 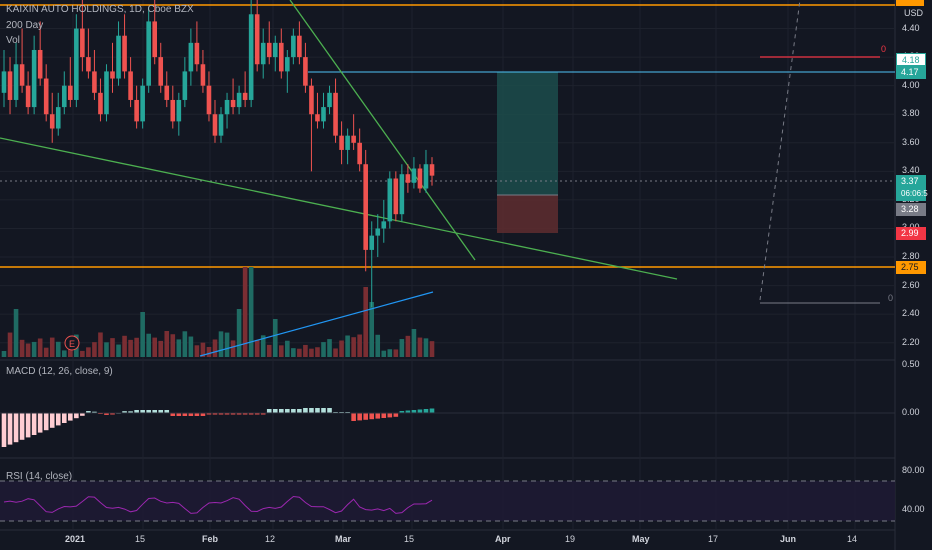 I want to click on price-badge: 4.17, so click(x=911, y=72).